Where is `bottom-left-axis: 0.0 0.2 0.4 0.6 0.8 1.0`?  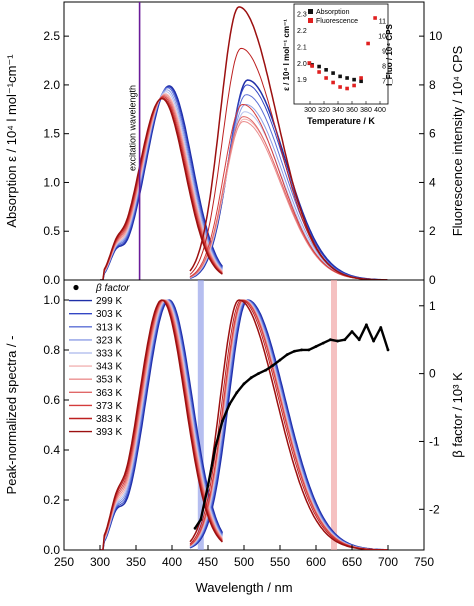 bottom-left-axis: 0.0 0.2 0.4 0.6 0.8 1.0 is located at coordinates (56, 425).